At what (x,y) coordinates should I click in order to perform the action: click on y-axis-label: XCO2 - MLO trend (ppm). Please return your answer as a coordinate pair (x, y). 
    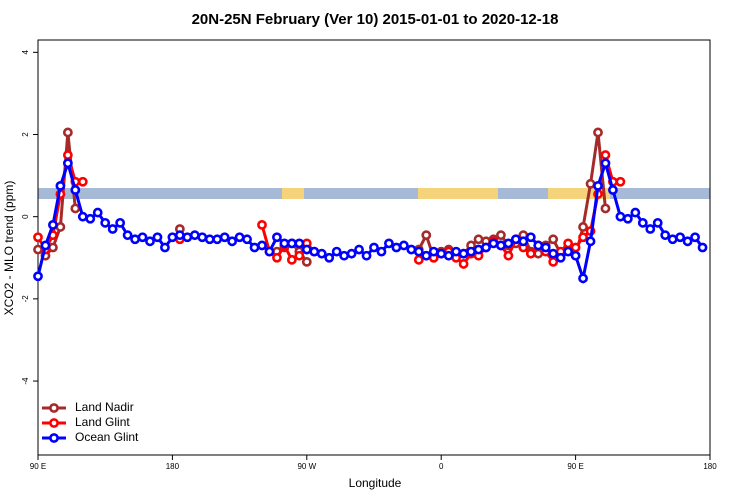
    Looking at the image, I should click on (9, 248).